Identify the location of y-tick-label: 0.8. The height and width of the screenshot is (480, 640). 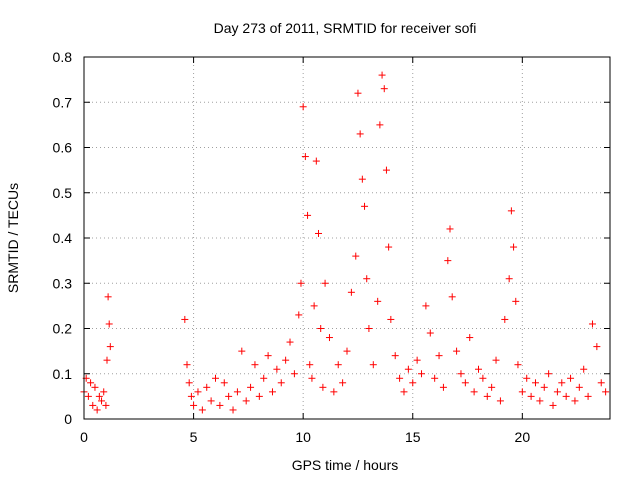
(63, 57).